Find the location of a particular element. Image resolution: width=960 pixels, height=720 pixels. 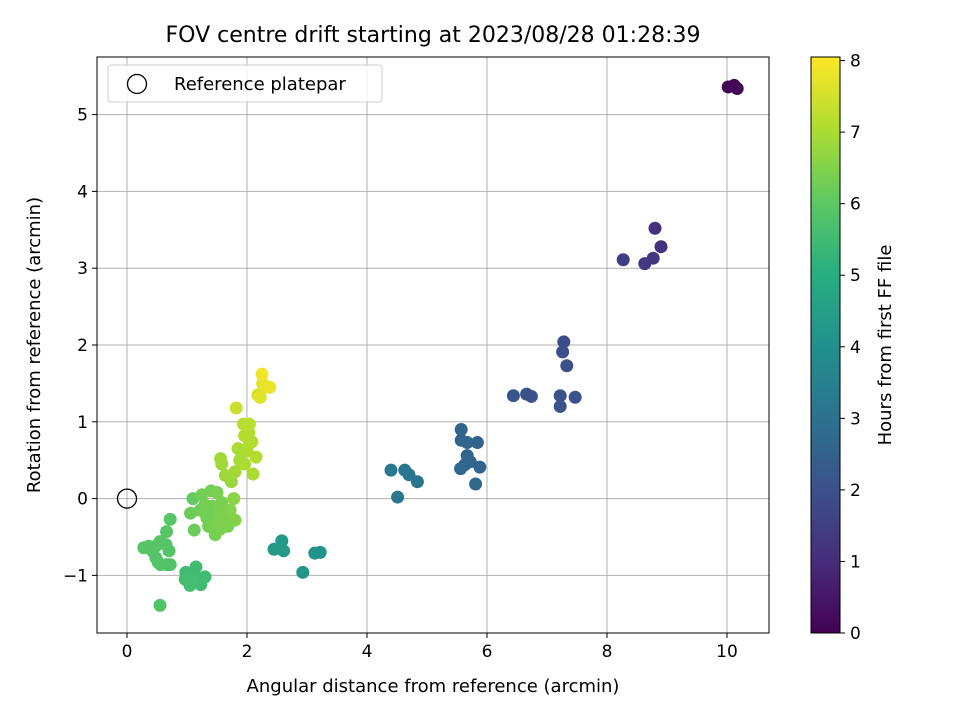

colorbar-tick-label: 0 is located at coordinates (855, 634).